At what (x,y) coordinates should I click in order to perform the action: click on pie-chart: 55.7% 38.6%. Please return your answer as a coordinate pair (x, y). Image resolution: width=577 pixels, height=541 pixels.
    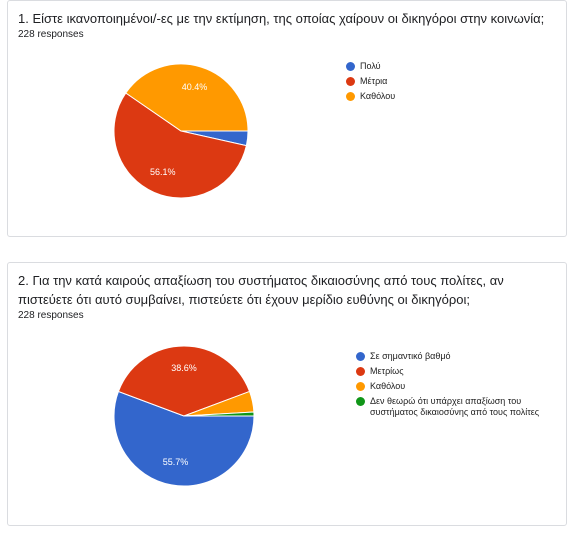
    Looking at the image, I should click on (184, 416).